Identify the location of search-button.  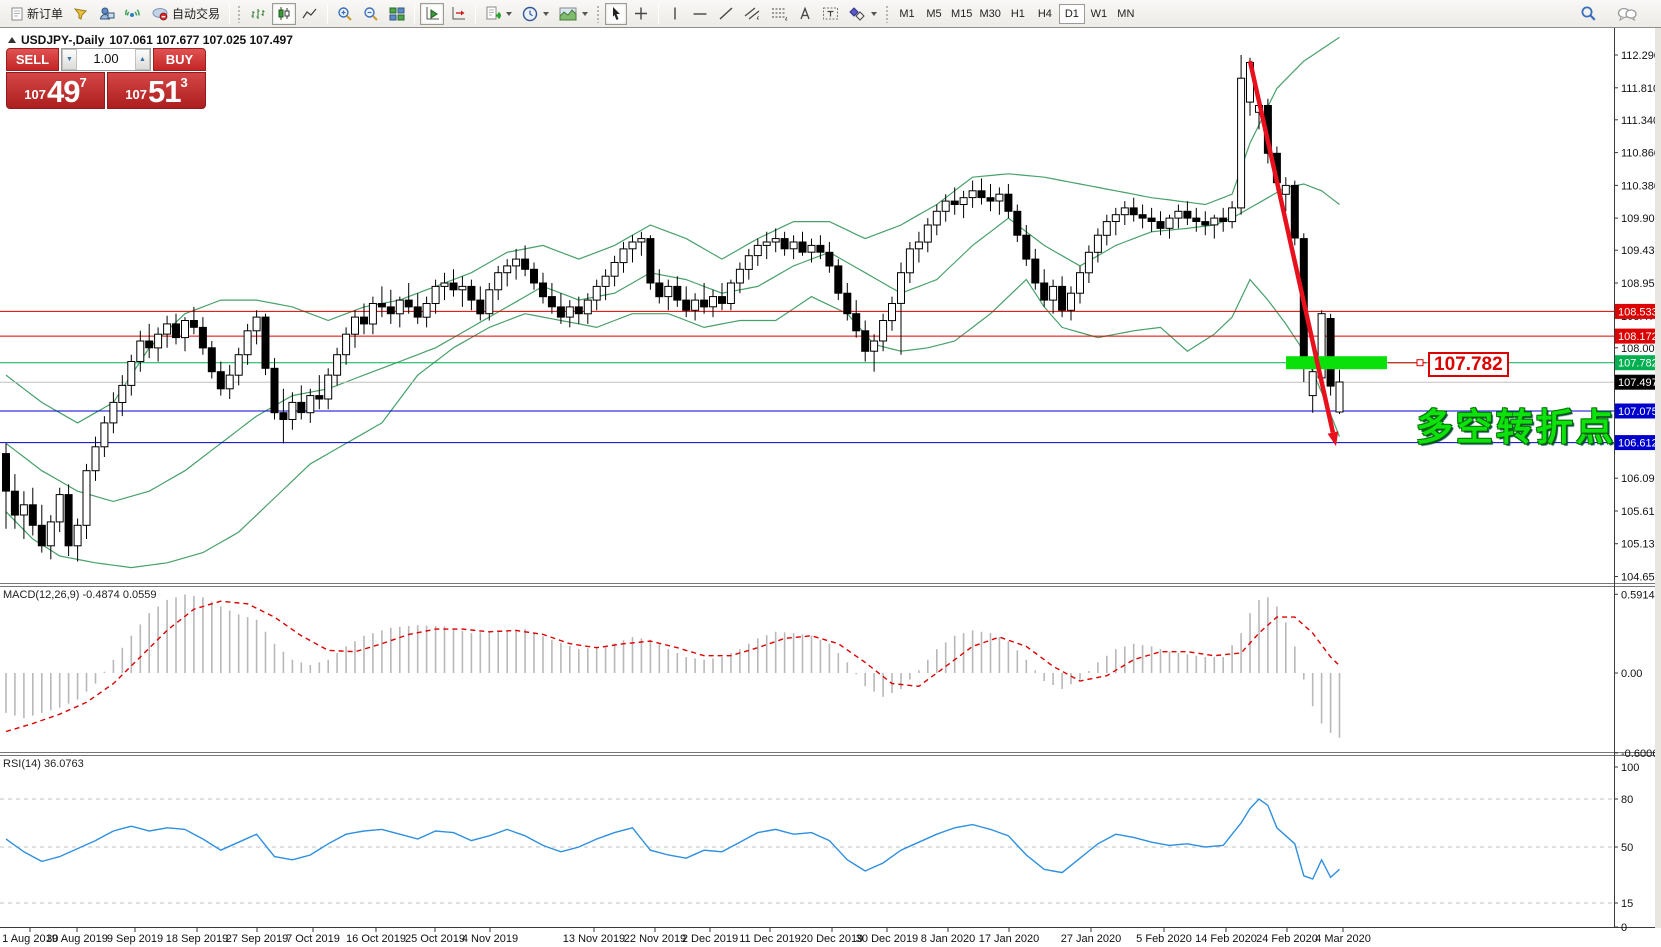
(1588, 14).